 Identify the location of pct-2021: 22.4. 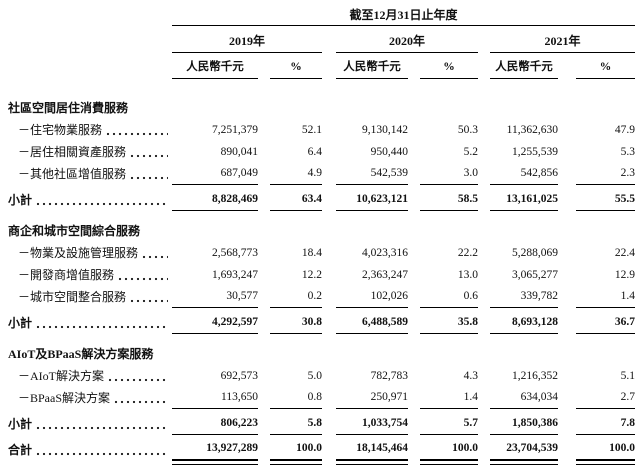
(624, 253).